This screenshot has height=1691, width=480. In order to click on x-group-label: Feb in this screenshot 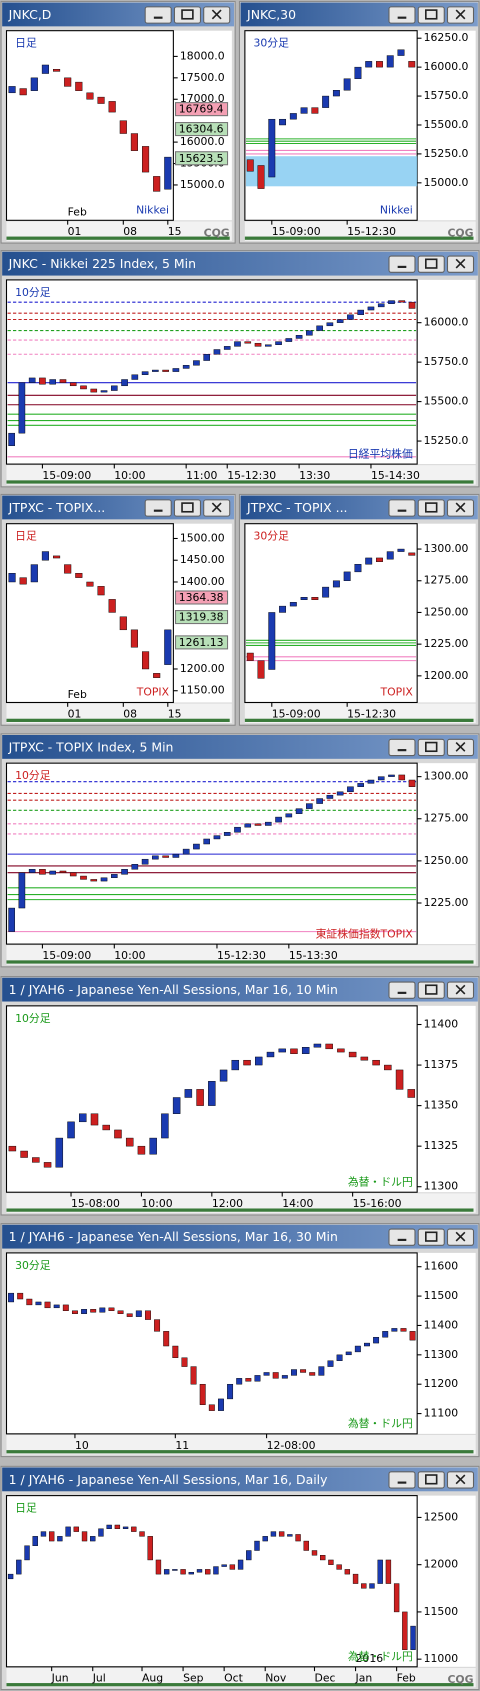, I will do `click(77, 212)`.